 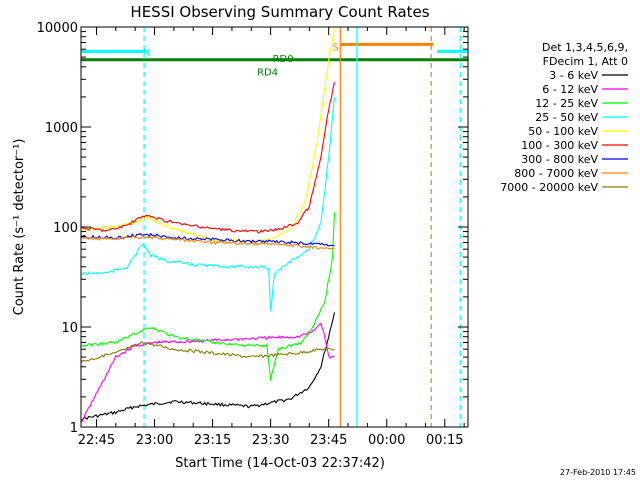 I want to click on y-tick-label-3: 1000, so click(x=61, y=128).